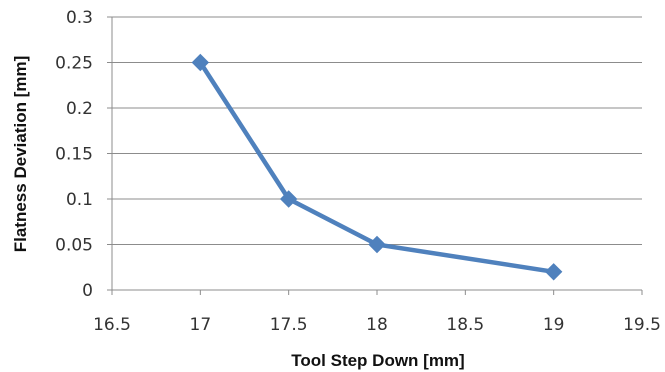  I want to click on y-tick-label: 0.3, so click(79, 18).